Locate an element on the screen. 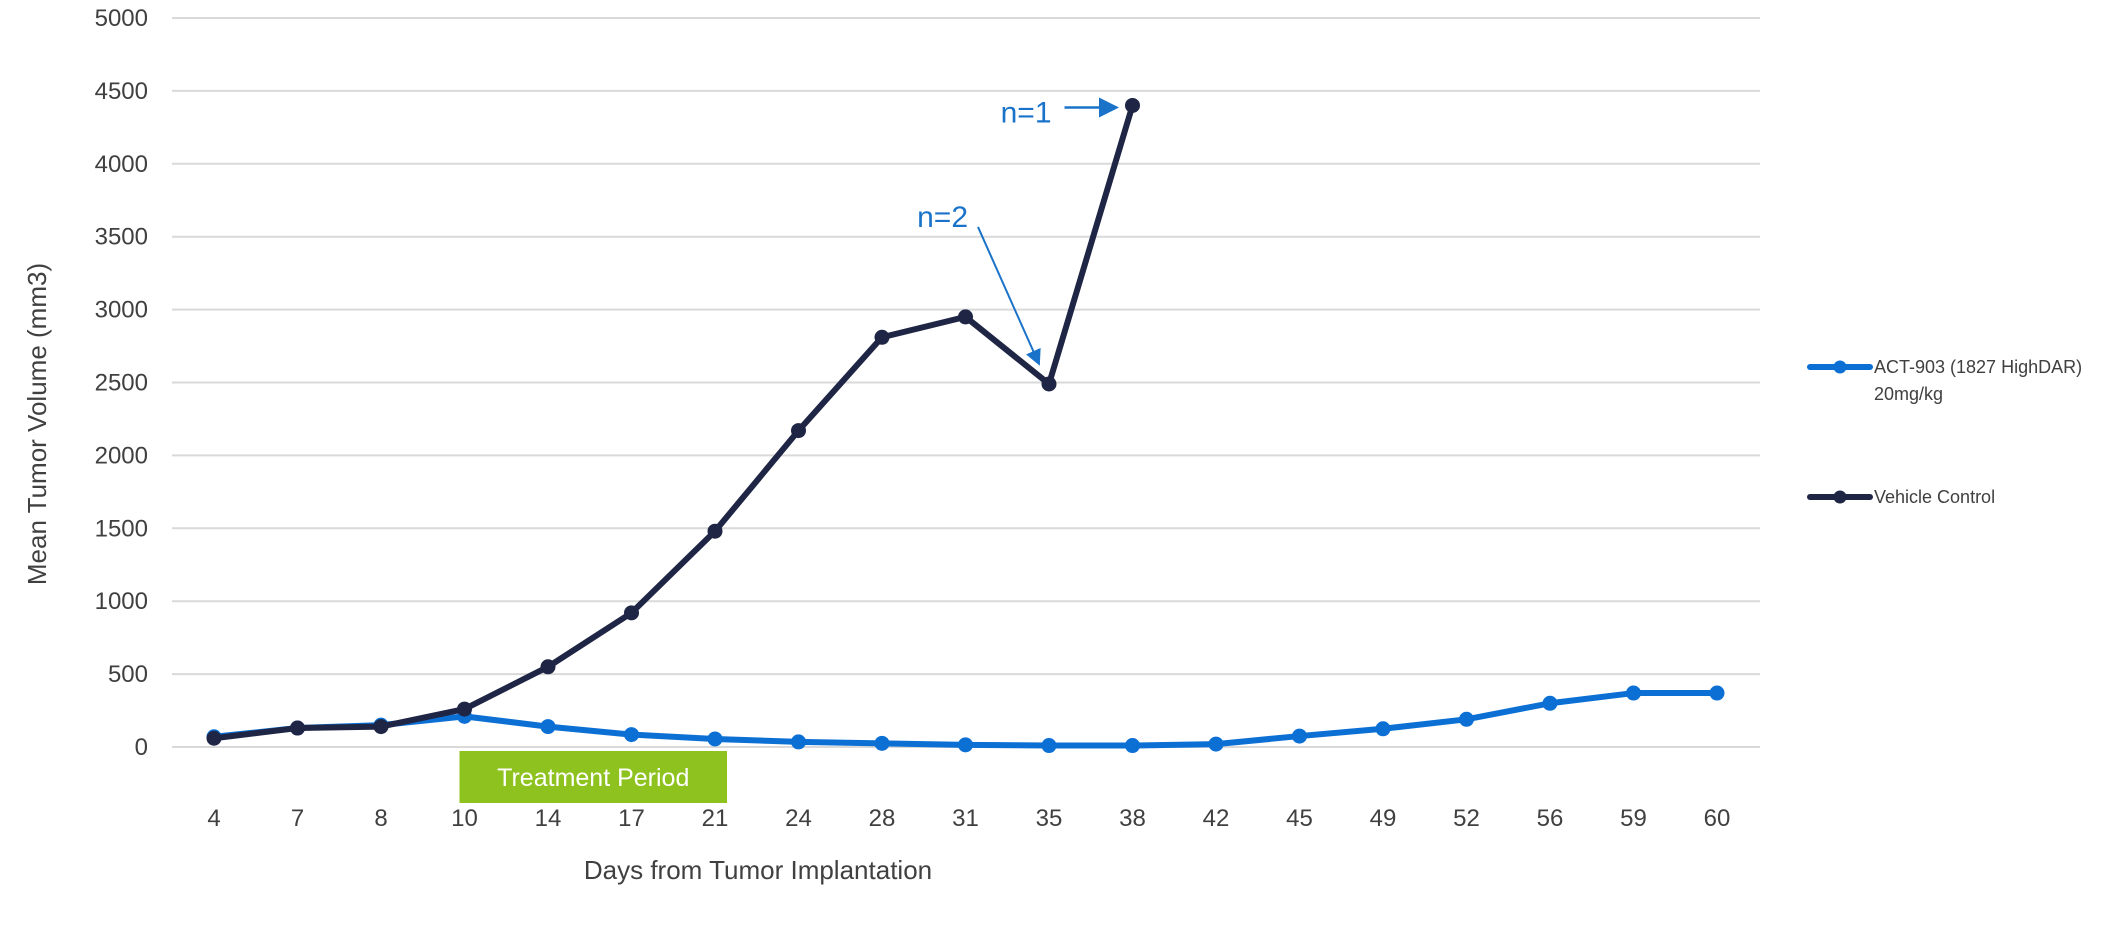  x-tick-label: 35 is located at coordinates (1049, 818).